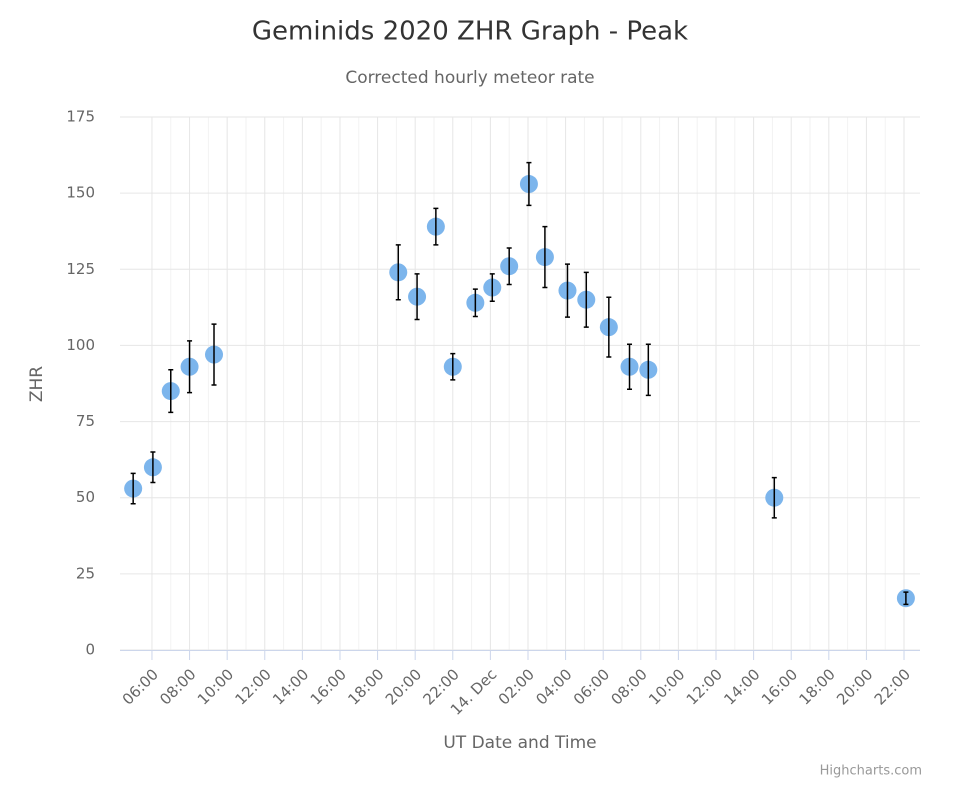 This screenshot has width=966, height=791. Describe the element at coordinates (469, 78) in the screenshot. I see `chart-subtitle: Corrected hourly meteor rate` at that location.